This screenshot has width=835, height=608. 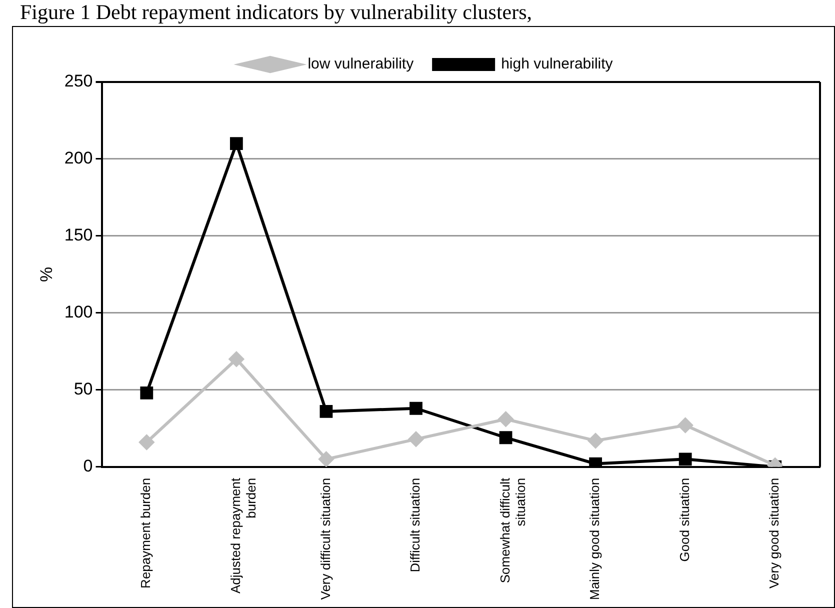 What do you see at coordinates (46, 274) in the screenshot?
I see `y-axis-title: %` at bounding box center [46, 274].